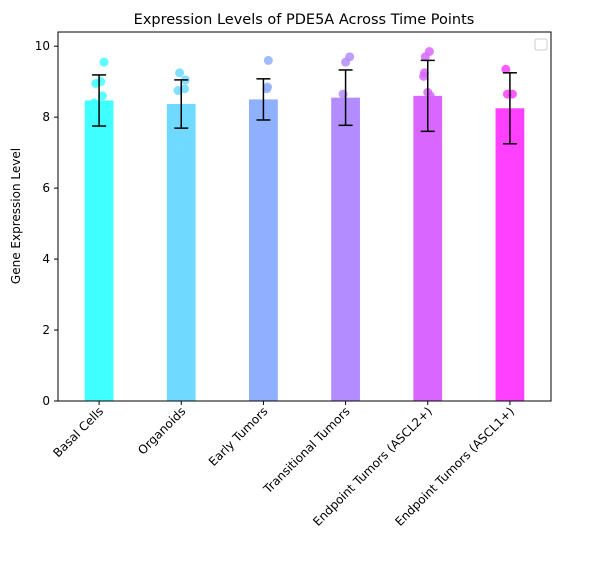 The height and width of the screenshot is (564, 596). I want to click on error-bars-layer, so click(304, 102).